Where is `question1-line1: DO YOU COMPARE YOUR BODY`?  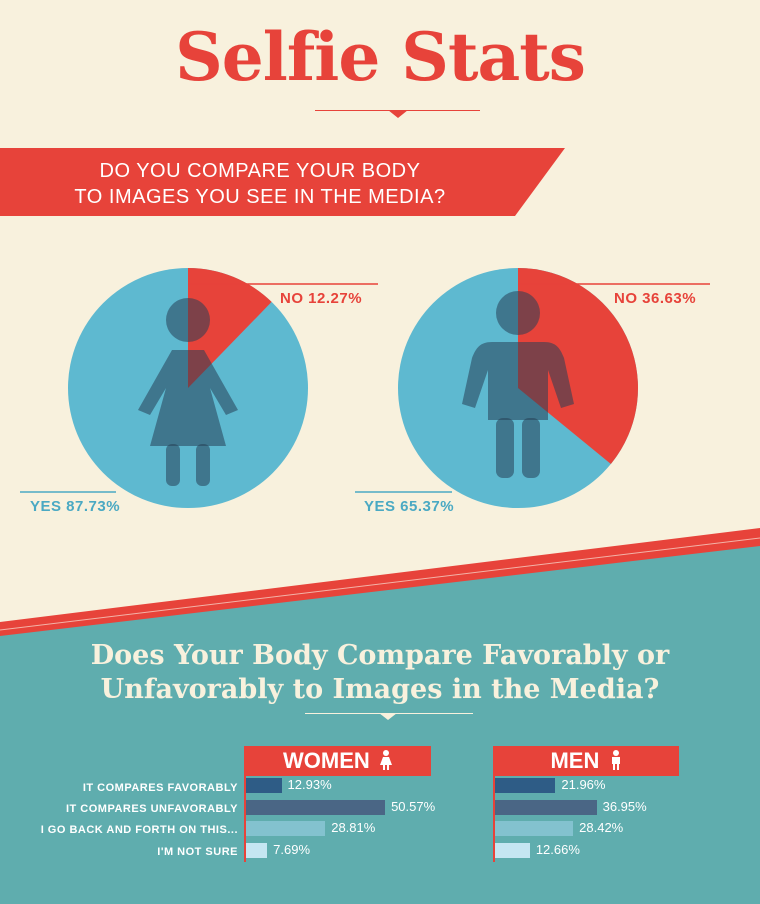
question1-line1: DO YOU COMPARE YOUR BODY is located at coordinates (260, 171).